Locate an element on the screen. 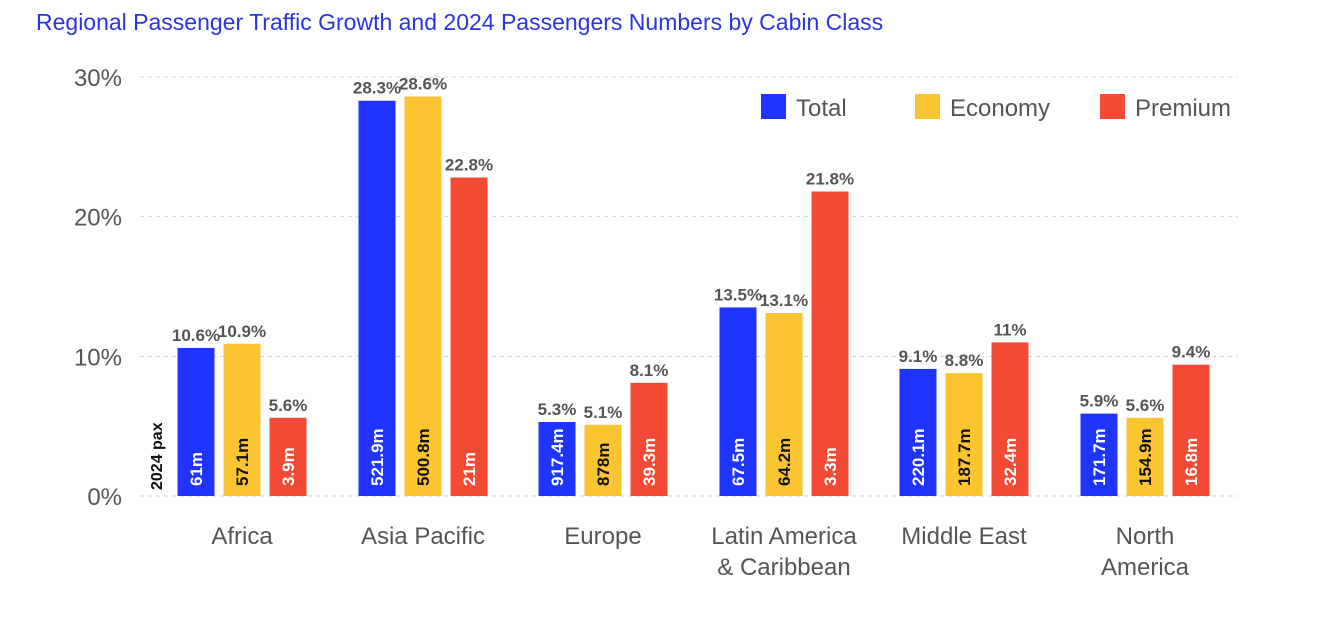 The height and width of the screenshot is (619, 1333). x-tick-label: North is located at coordinates (1145, 536).